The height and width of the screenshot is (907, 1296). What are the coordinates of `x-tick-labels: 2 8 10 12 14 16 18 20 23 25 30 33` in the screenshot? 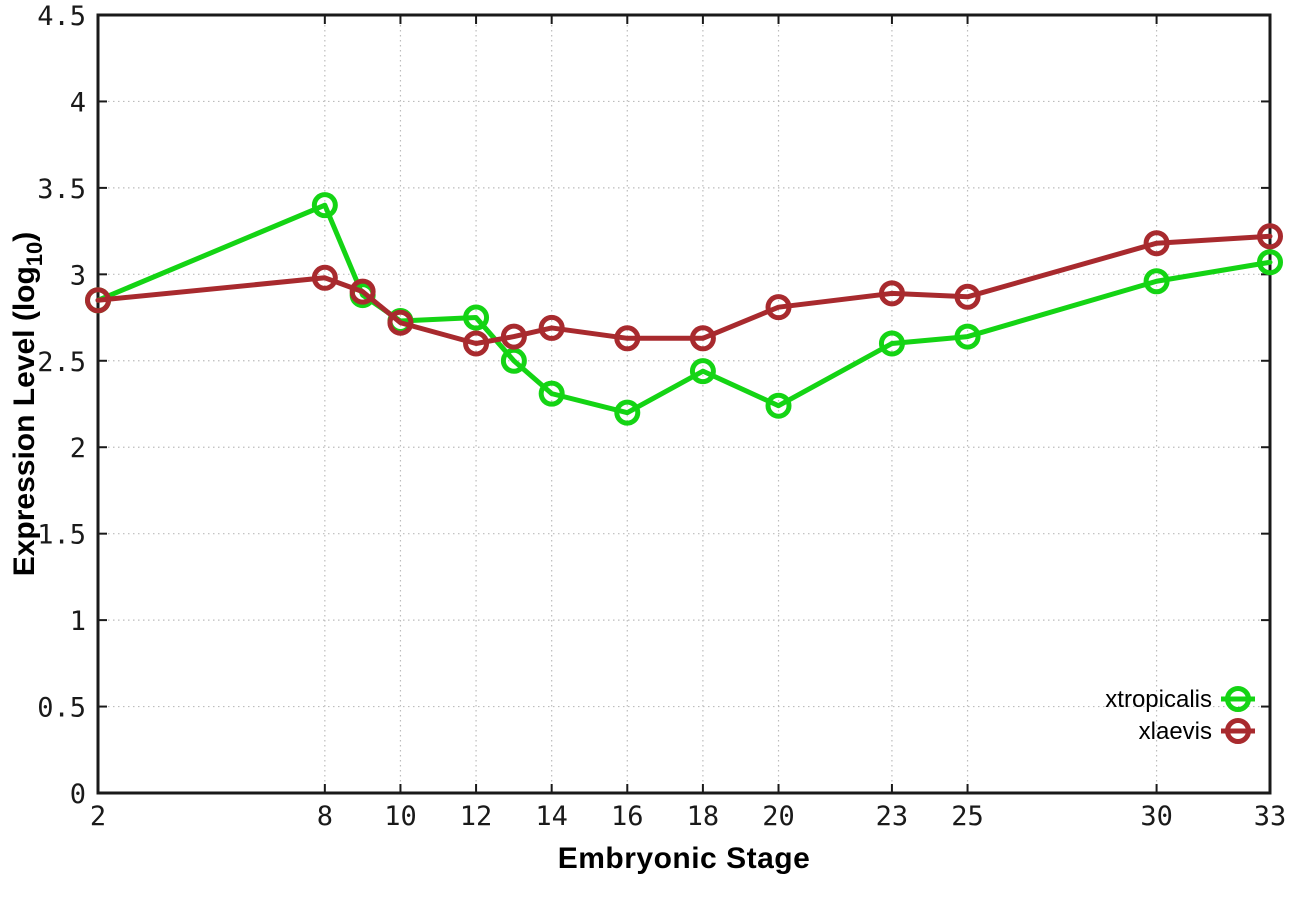 It's located at (688, 816).